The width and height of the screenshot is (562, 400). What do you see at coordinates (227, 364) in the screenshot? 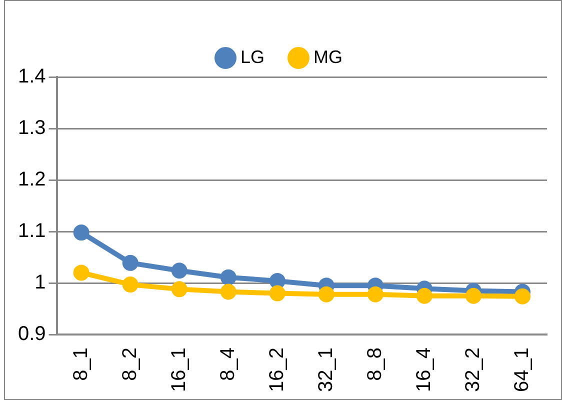
I see `x-tick-label: 8_4` at bounding box center [227, 364].